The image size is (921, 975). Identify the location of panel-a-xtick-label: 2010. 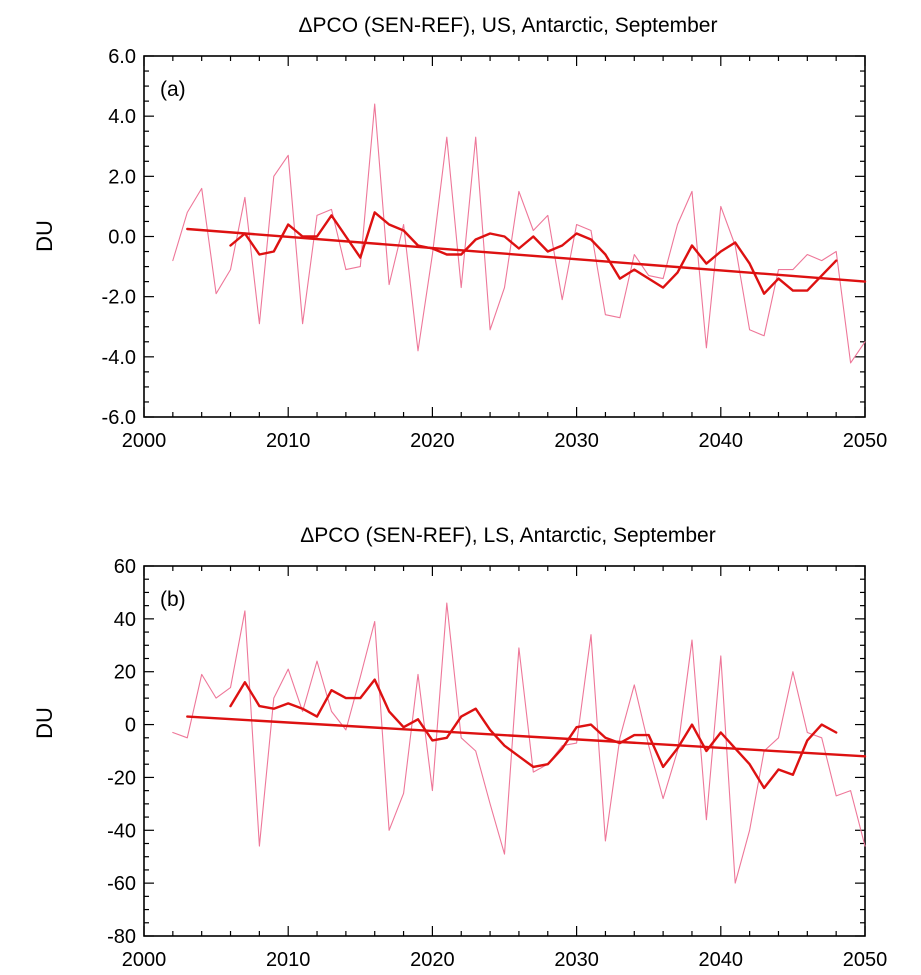
(288, 441).